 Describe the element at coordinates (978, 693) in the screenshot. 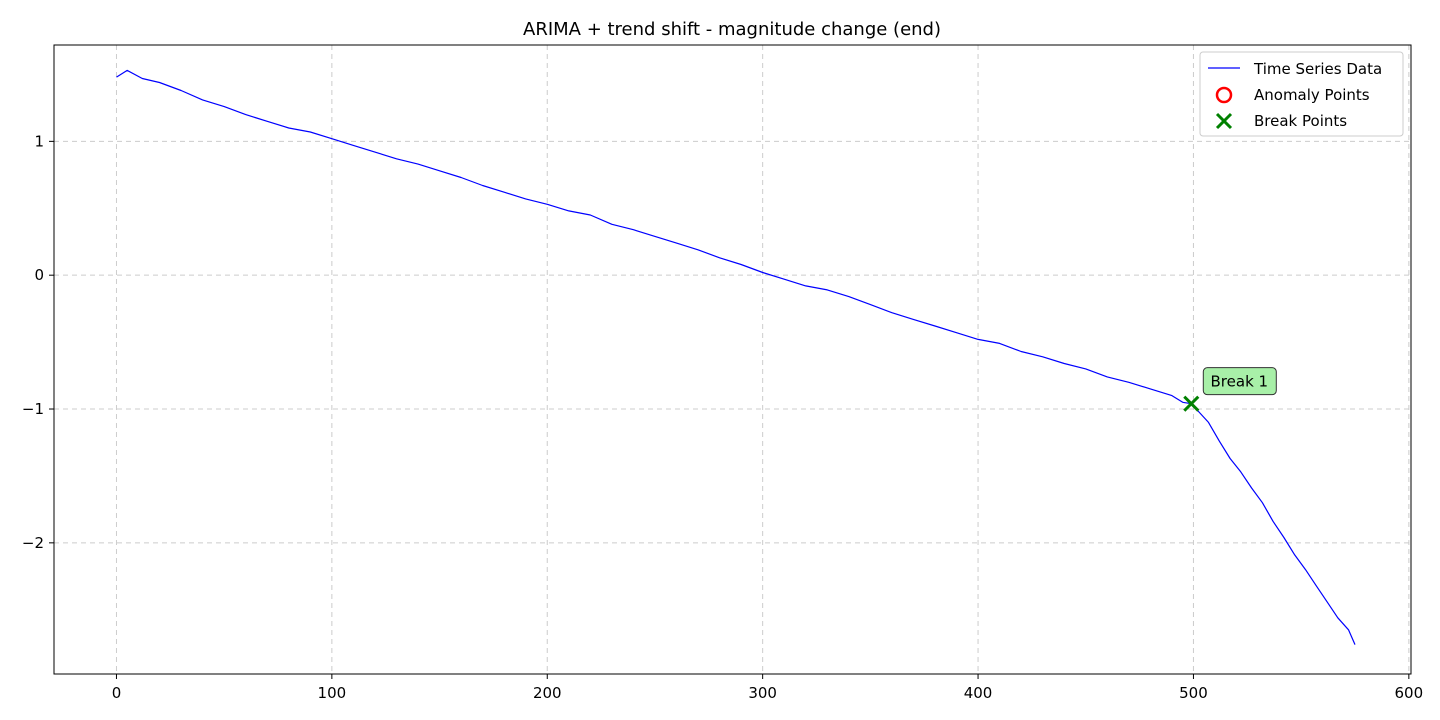

I see `x-tick-label: 400` at that location.